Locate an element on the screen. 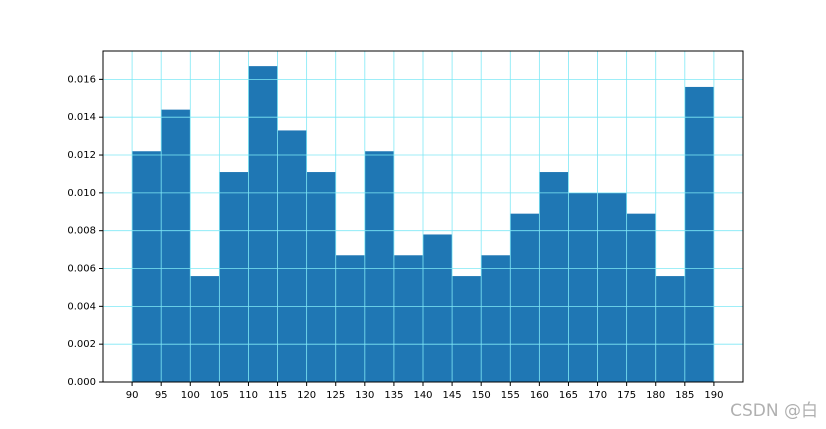  x-tick-label: 185 is located at coordinates (684, 395).